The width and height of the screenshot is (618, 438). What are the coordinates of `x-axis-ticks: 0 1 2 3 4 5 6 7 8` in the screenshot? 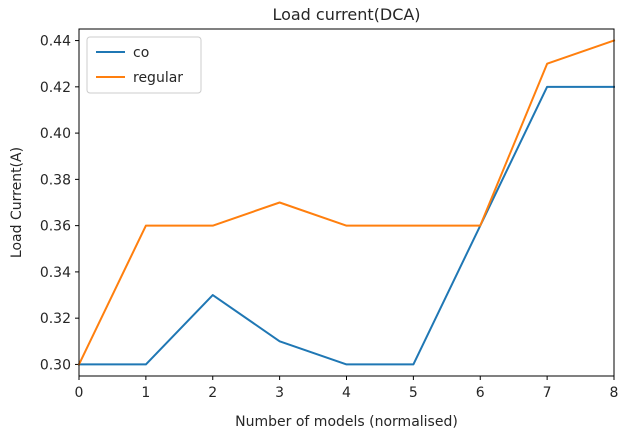 It's located at (346, 388).